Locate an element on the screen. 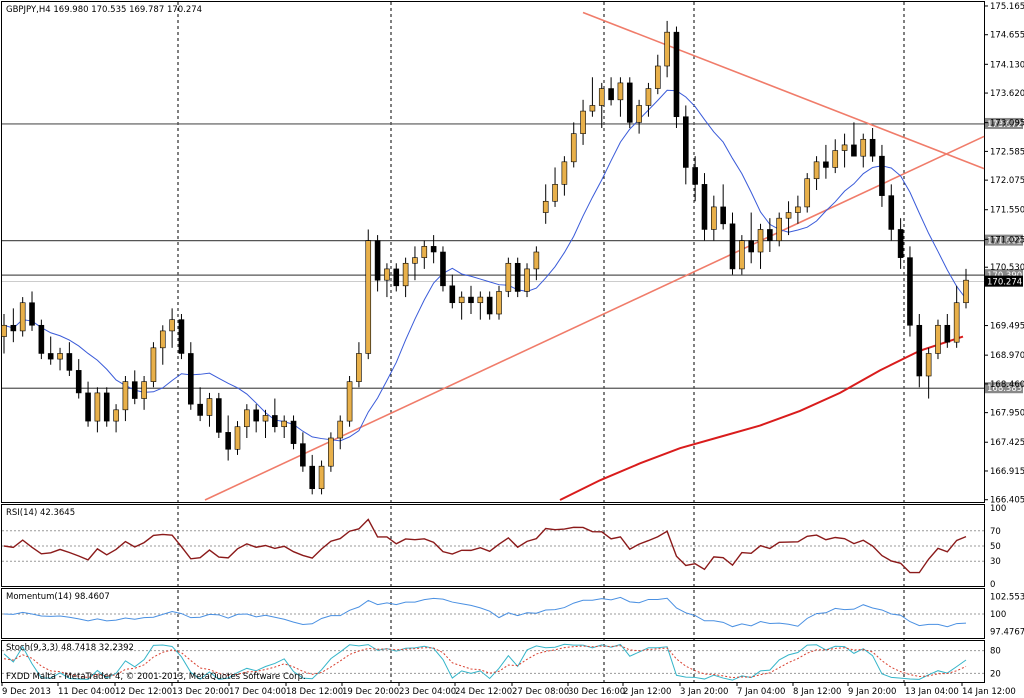 This screenshot has width=1024, height=698. time-tick-label: 30 Dec 16:00 is located at coordinates (596, 692).